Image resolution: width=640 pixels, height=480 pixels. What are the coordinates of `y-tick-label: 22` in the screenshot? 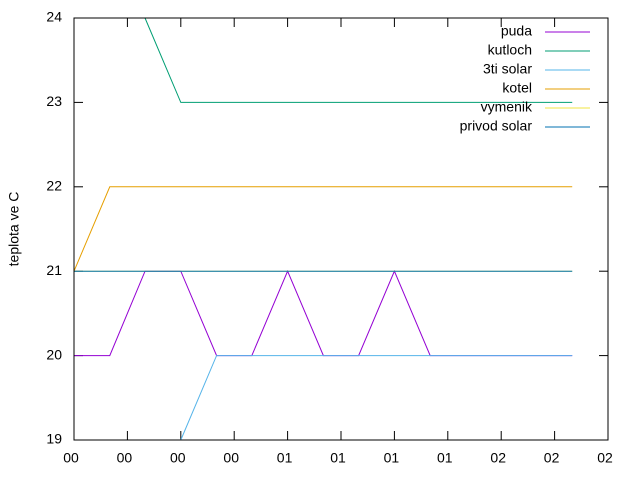 It's located at (54, 186).